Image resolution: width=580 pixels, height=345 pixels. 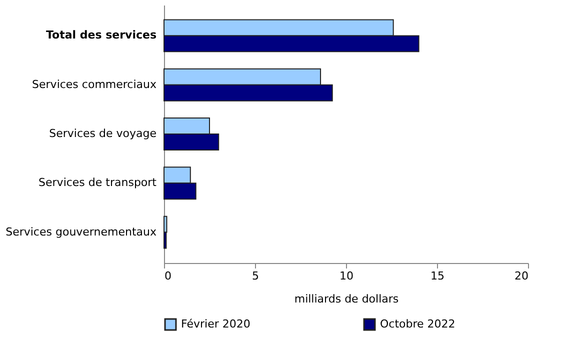 What do you see at coordinates (81, 231) in the screenshot?
I see `y-tick-label: Services gouvernementaux` at bounding box center [81, 231].